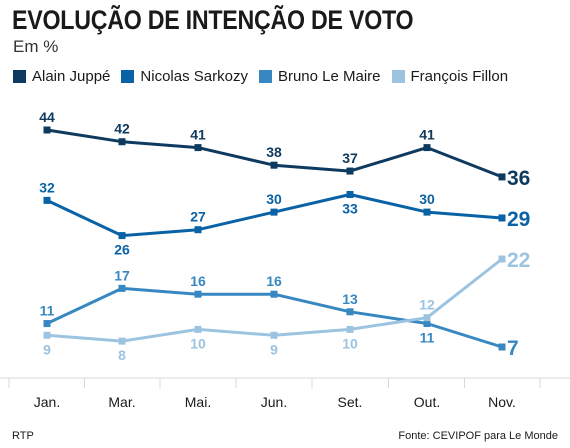  What do you see at coordinates (198, 217) in the screenshot?
I see `data-label: 27` at bounding box center [198, 217].